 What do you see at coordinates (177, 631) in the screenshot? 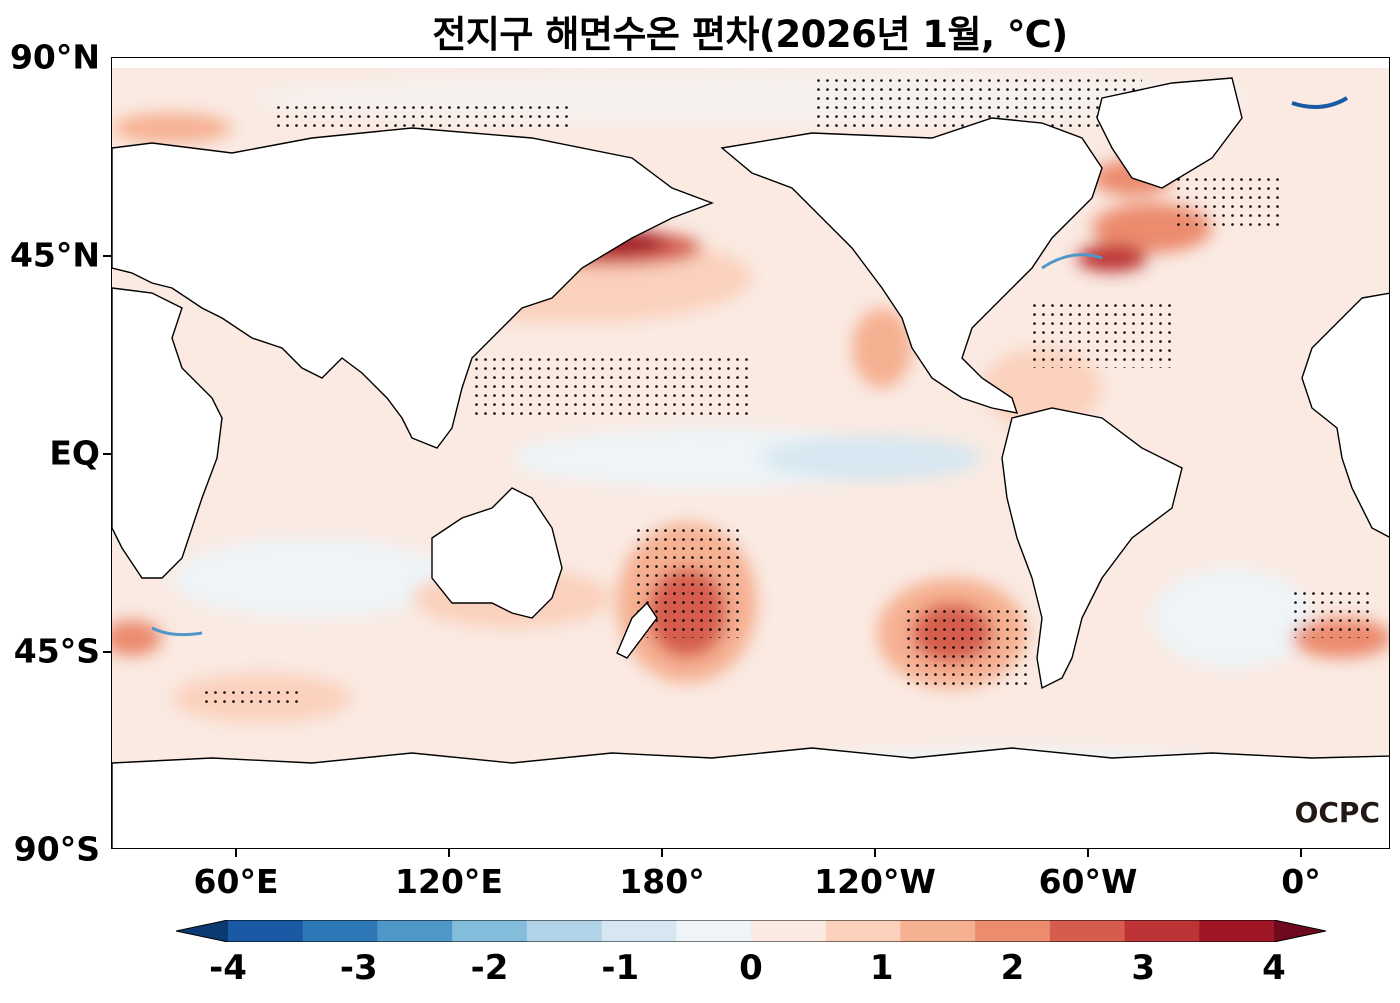
I see `south-indian-blue-streak` at bounding box center [177, 631].